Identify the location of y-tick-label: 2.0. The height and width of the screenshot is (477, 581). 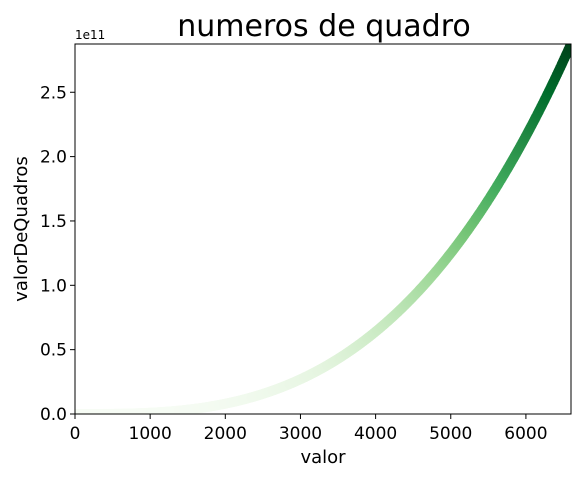
(53, 158).